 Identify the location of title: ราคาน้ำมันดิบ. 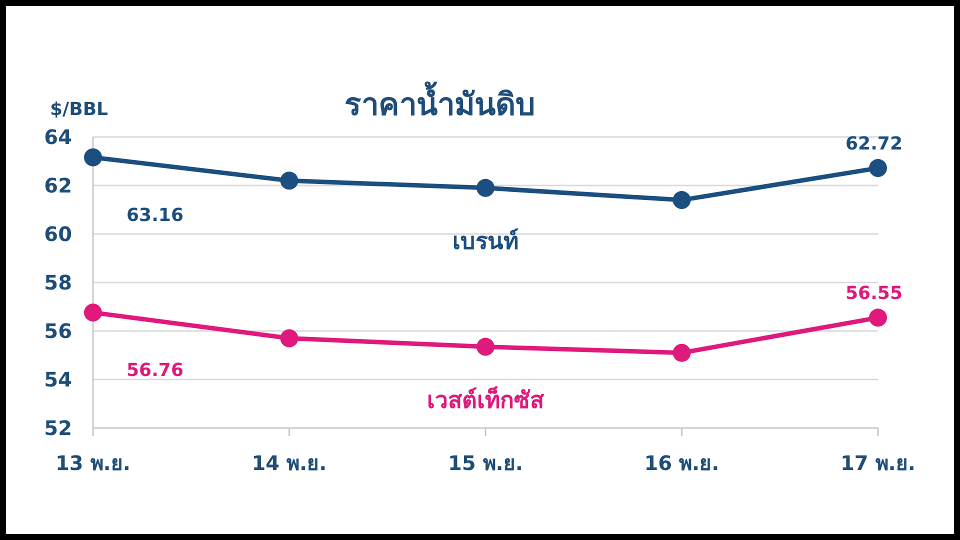
(440, 105).